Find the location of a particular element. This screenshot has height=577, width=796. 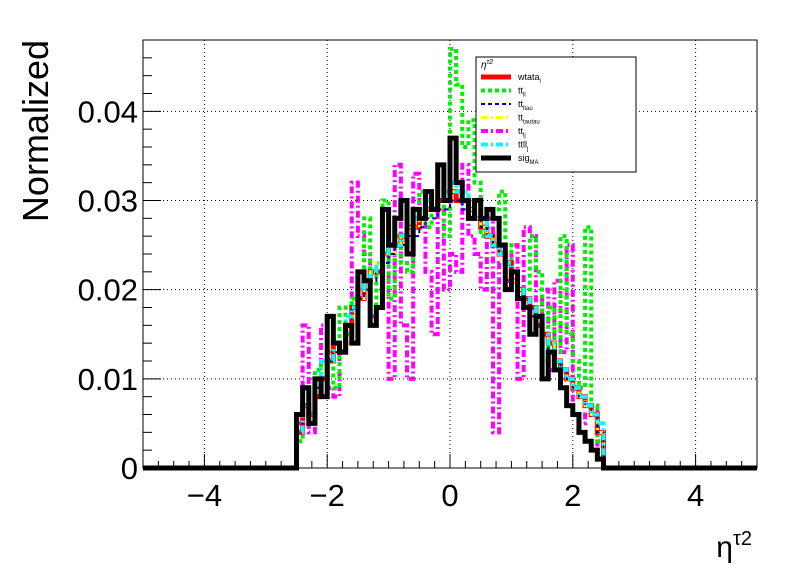

x-tick-label-4: 4 is located at coordinates (695, 495).